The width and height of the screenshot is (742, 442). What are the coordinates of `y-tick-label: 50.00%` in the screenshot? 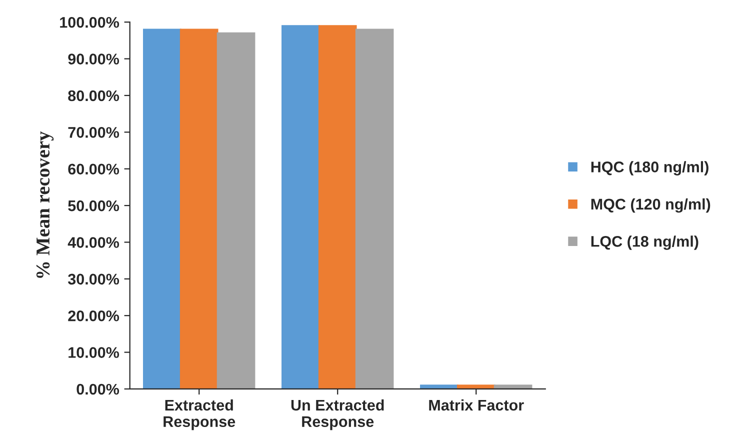 It's located at (94, 206).